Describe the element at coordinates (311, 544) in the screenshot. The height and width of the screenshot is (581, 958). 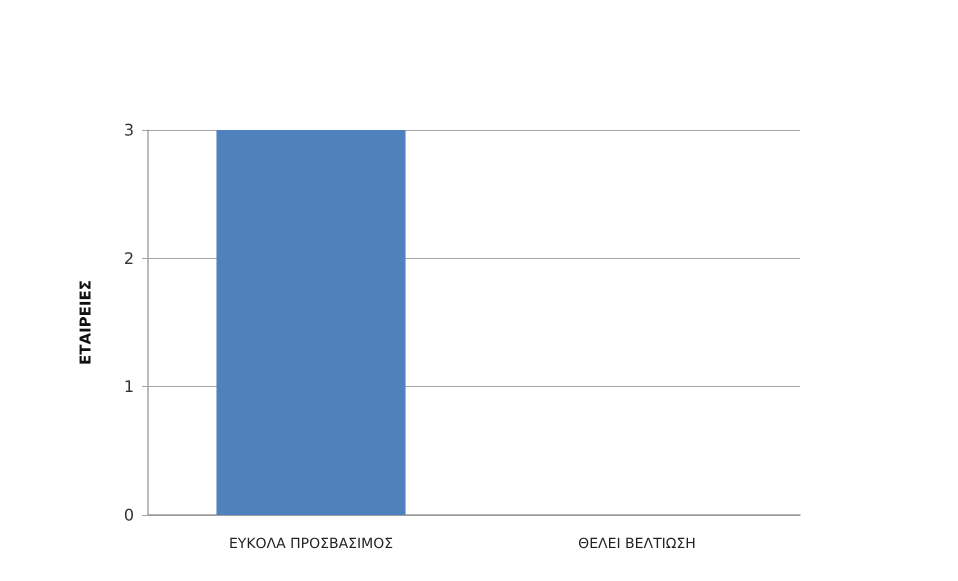
I see `x-tick-label: ΕΥΚΟΛΑ ΠΡΟΣΒΑΣΙΜΟΣ` at that location.